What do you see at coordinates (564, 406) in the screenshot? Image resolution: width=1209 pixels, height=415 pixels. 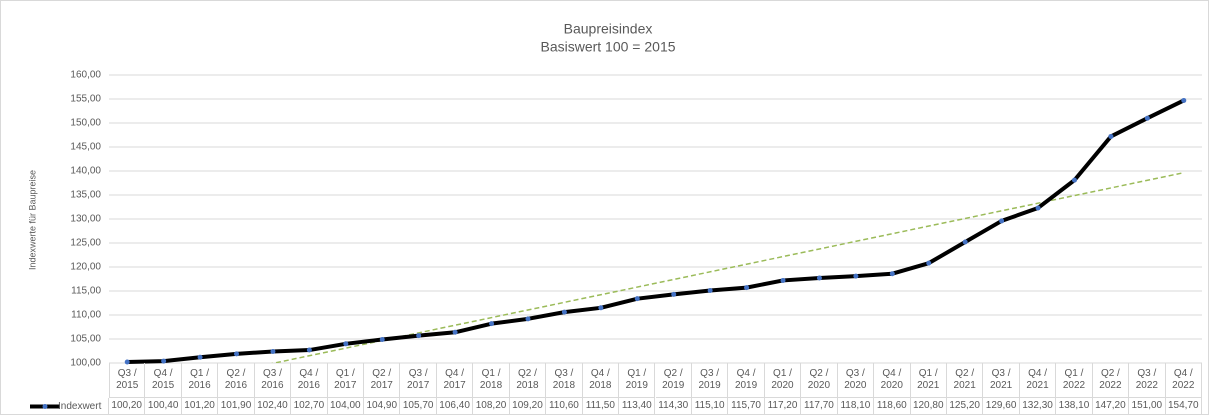 I see `table-value: 110,60` at bounding box center [564, 406].